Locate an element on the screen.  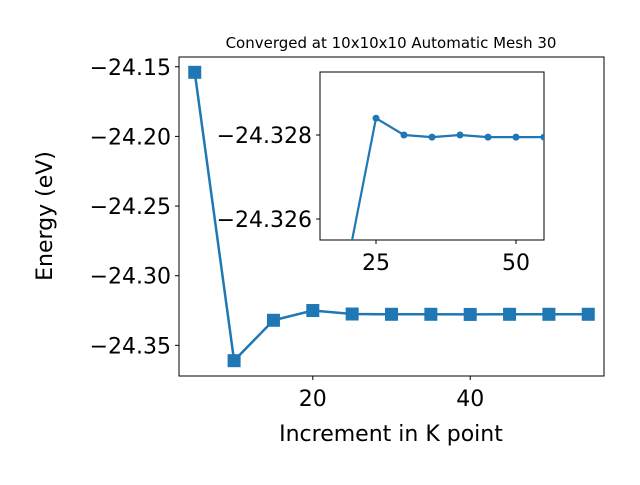
inset-series-group is located at coordinates (444, 189).